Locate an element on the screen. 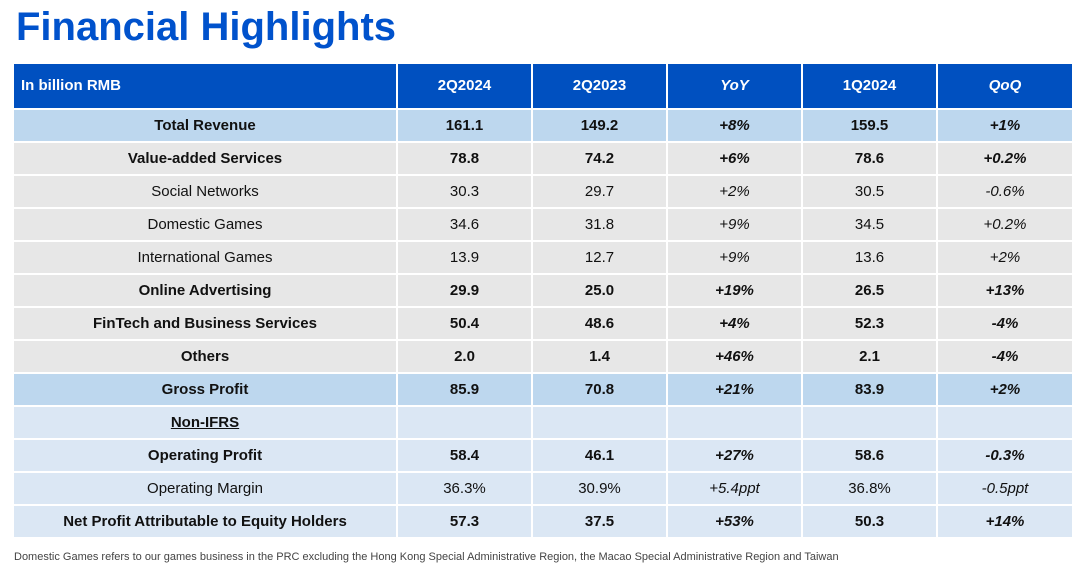 The height and width of the screenshot is (573, 1080). row-label: FinTech and Business Services is located at coordinates (205, 323).